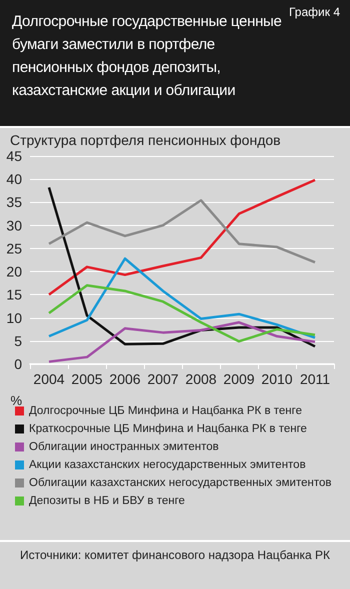 The width and height of the screenshot is (350, 589). I want to click on y-tick-label: 30, so click(14, 225).